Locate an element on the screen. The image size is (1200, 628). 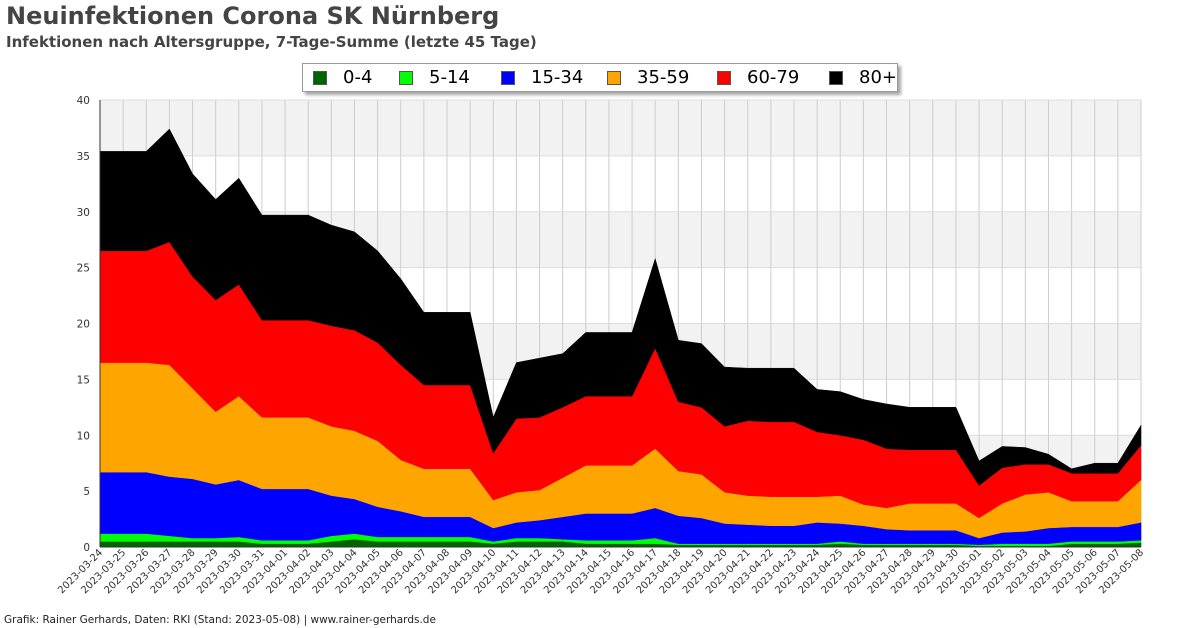
y-tick-labels: 0 5 10 15 20 25 30 35 40 is located at coordinates (83, 324).